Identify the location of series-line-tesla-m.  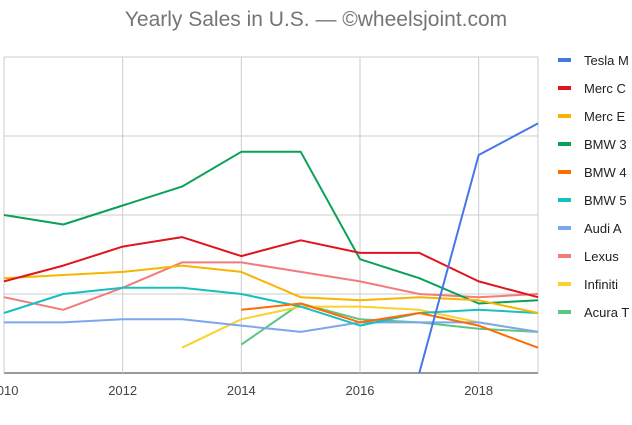
(478, 248).